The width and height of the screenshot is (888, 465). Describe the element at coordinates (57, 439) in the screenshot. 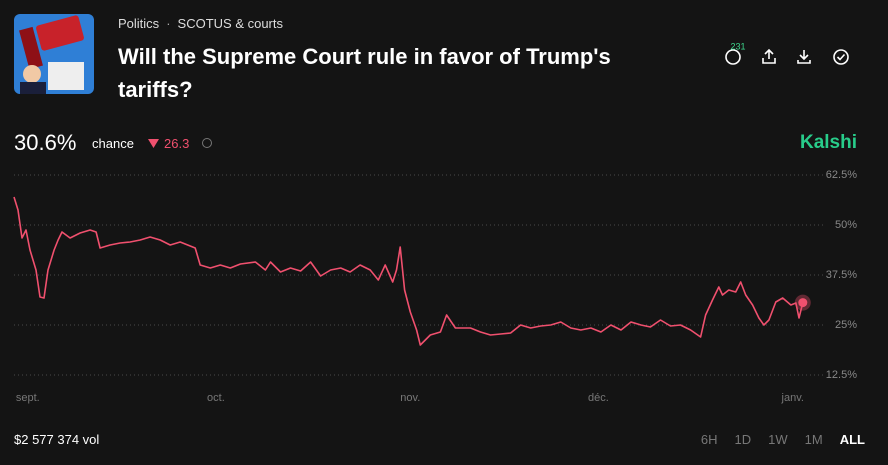

I see `volume: $2 577 374 vol` at that location.